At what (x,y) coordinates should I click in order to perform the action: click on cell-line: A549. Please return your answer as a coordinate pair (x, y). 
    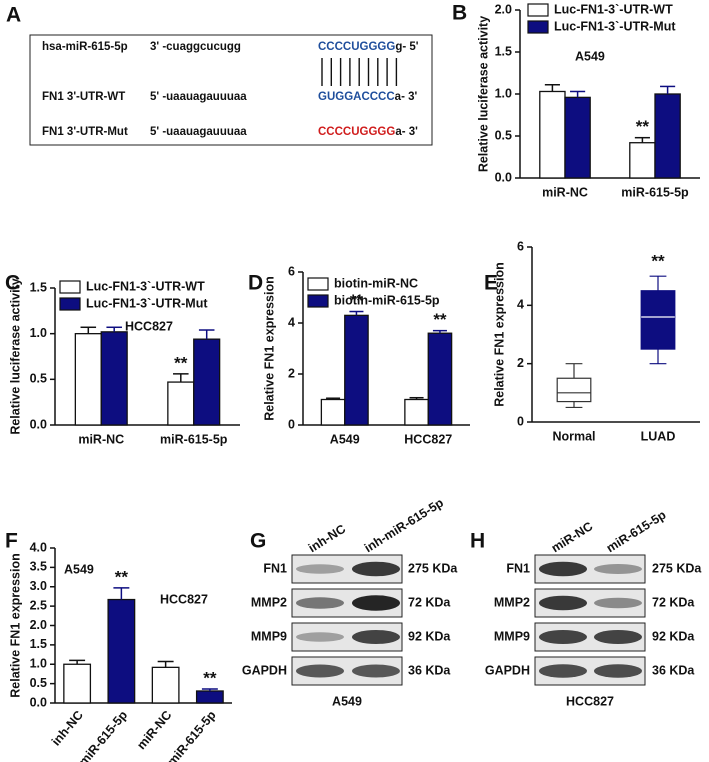
    Looking at the image, I should click on (347, 701).